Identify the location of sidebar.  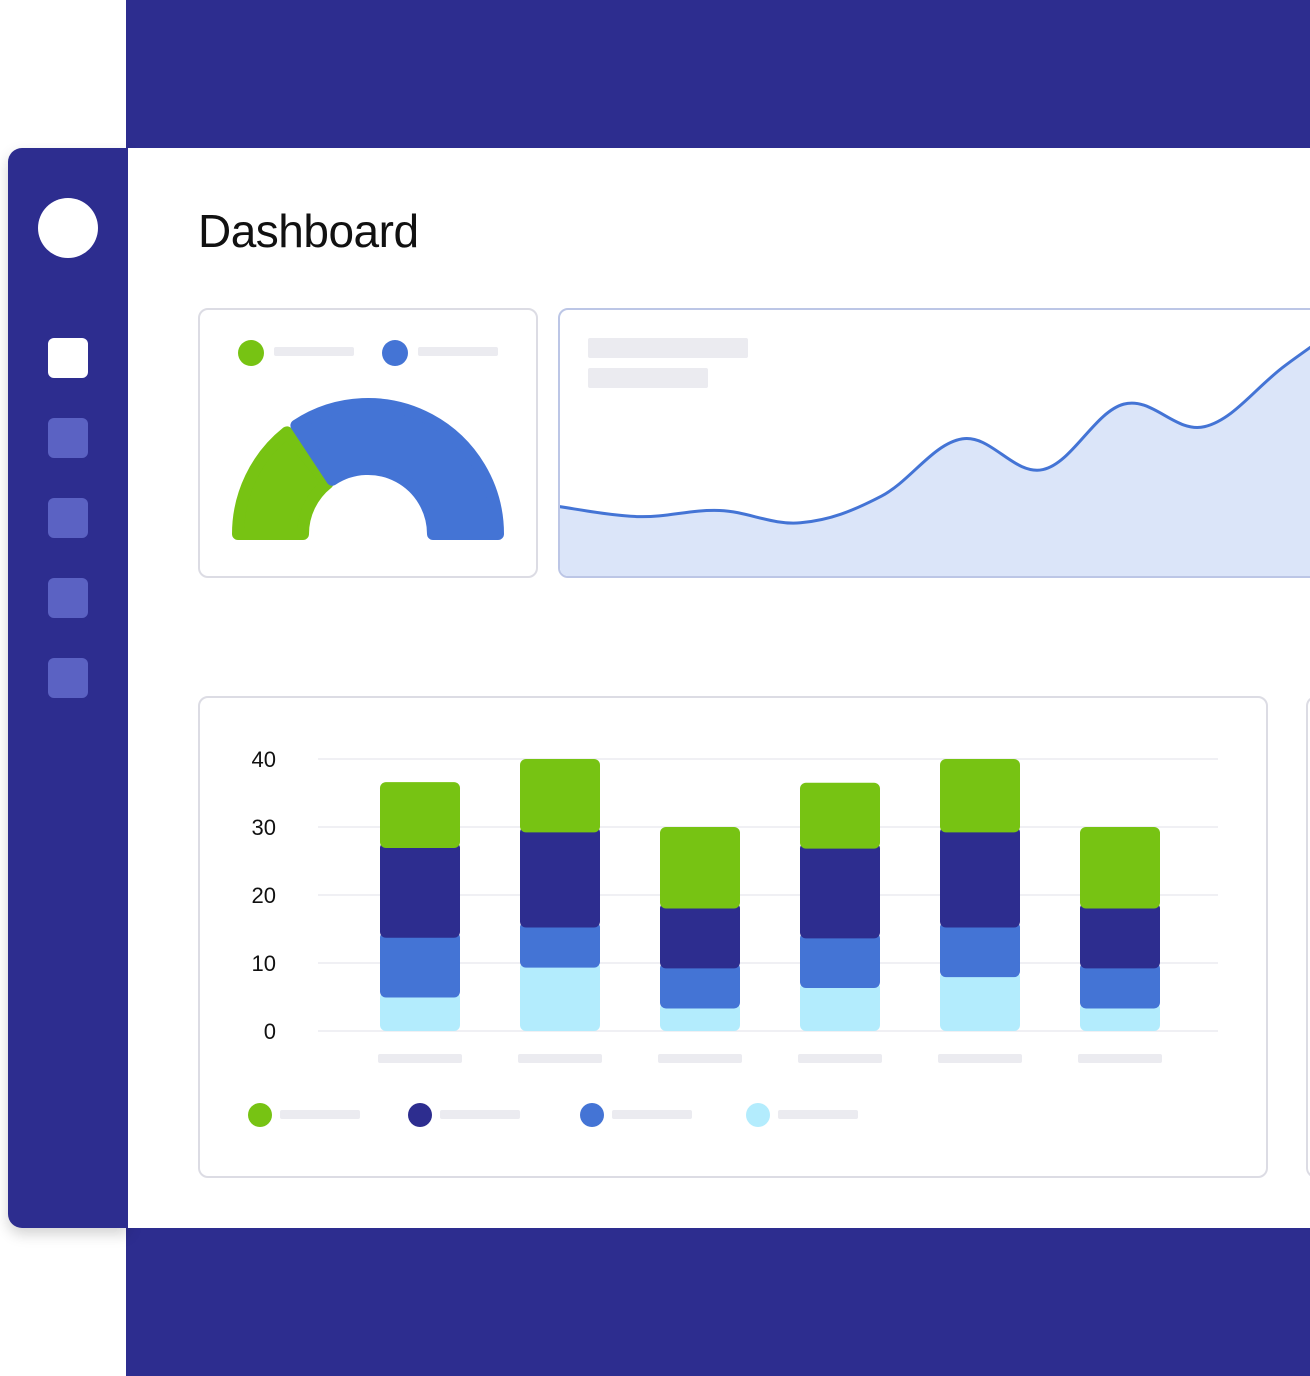
(68, 688).